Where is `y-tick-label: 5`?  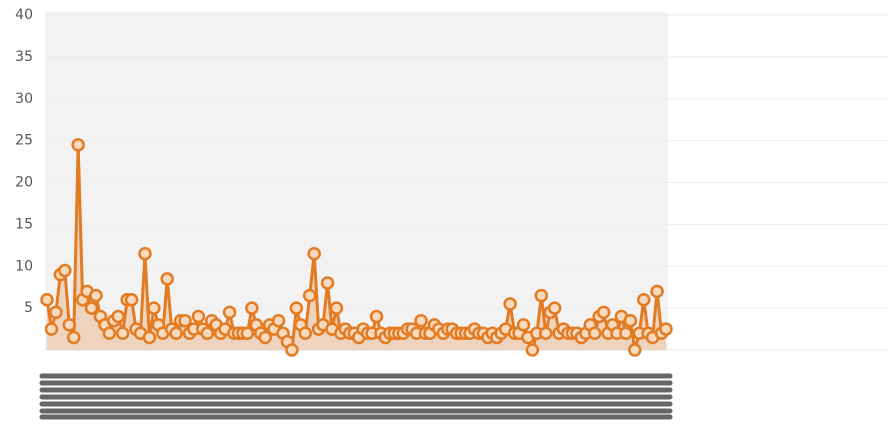
y-tick-label: 5 is located at coordinates (28, 308).